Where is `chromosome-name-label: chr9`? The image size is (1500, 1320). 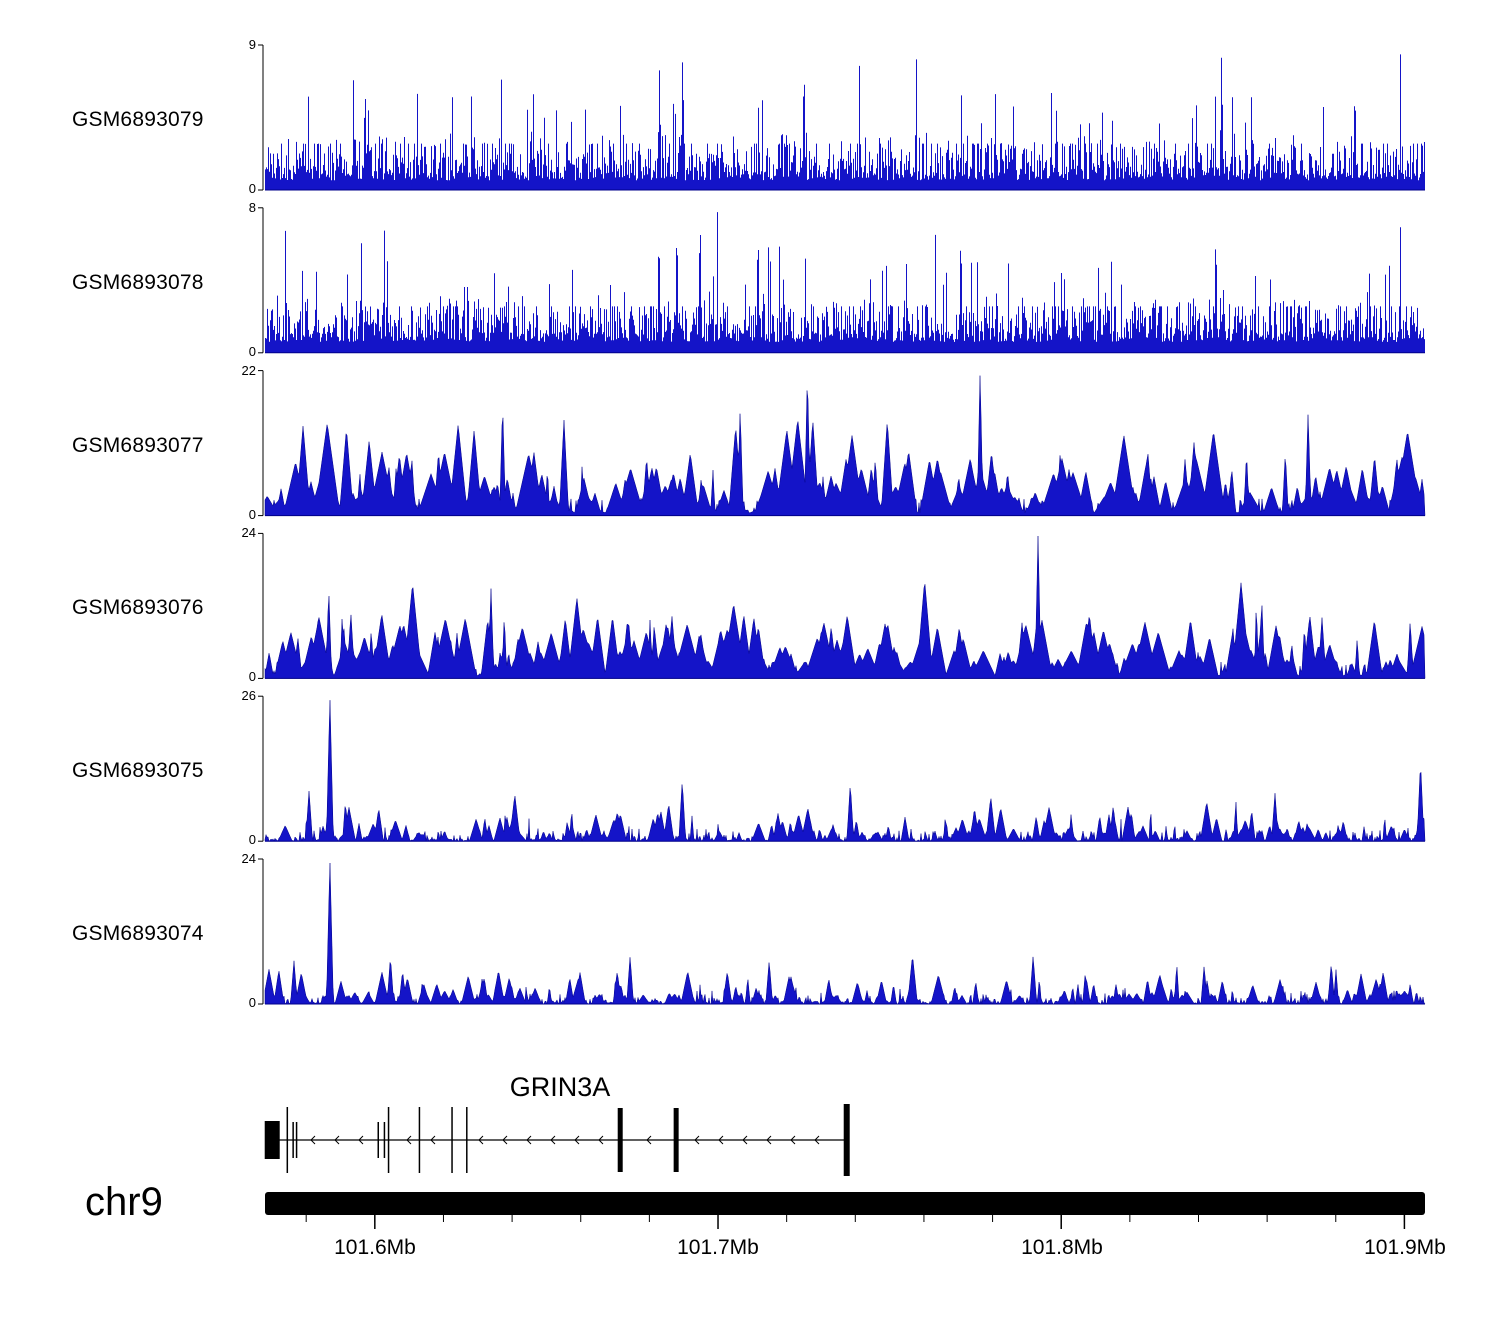
chromosome-name-label: chr9 is located at coordinates (124, 1202).